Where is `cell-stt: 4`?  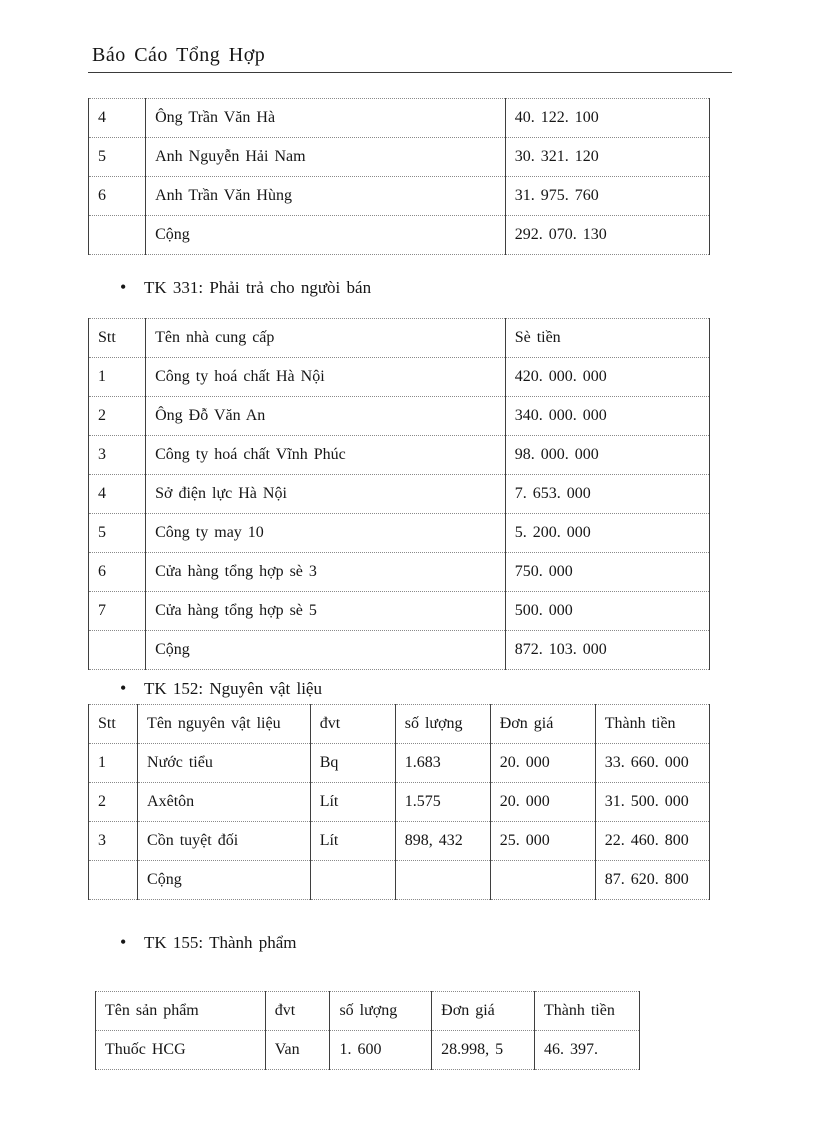
cell-stt: 4 is located at coordinates (117, 118).